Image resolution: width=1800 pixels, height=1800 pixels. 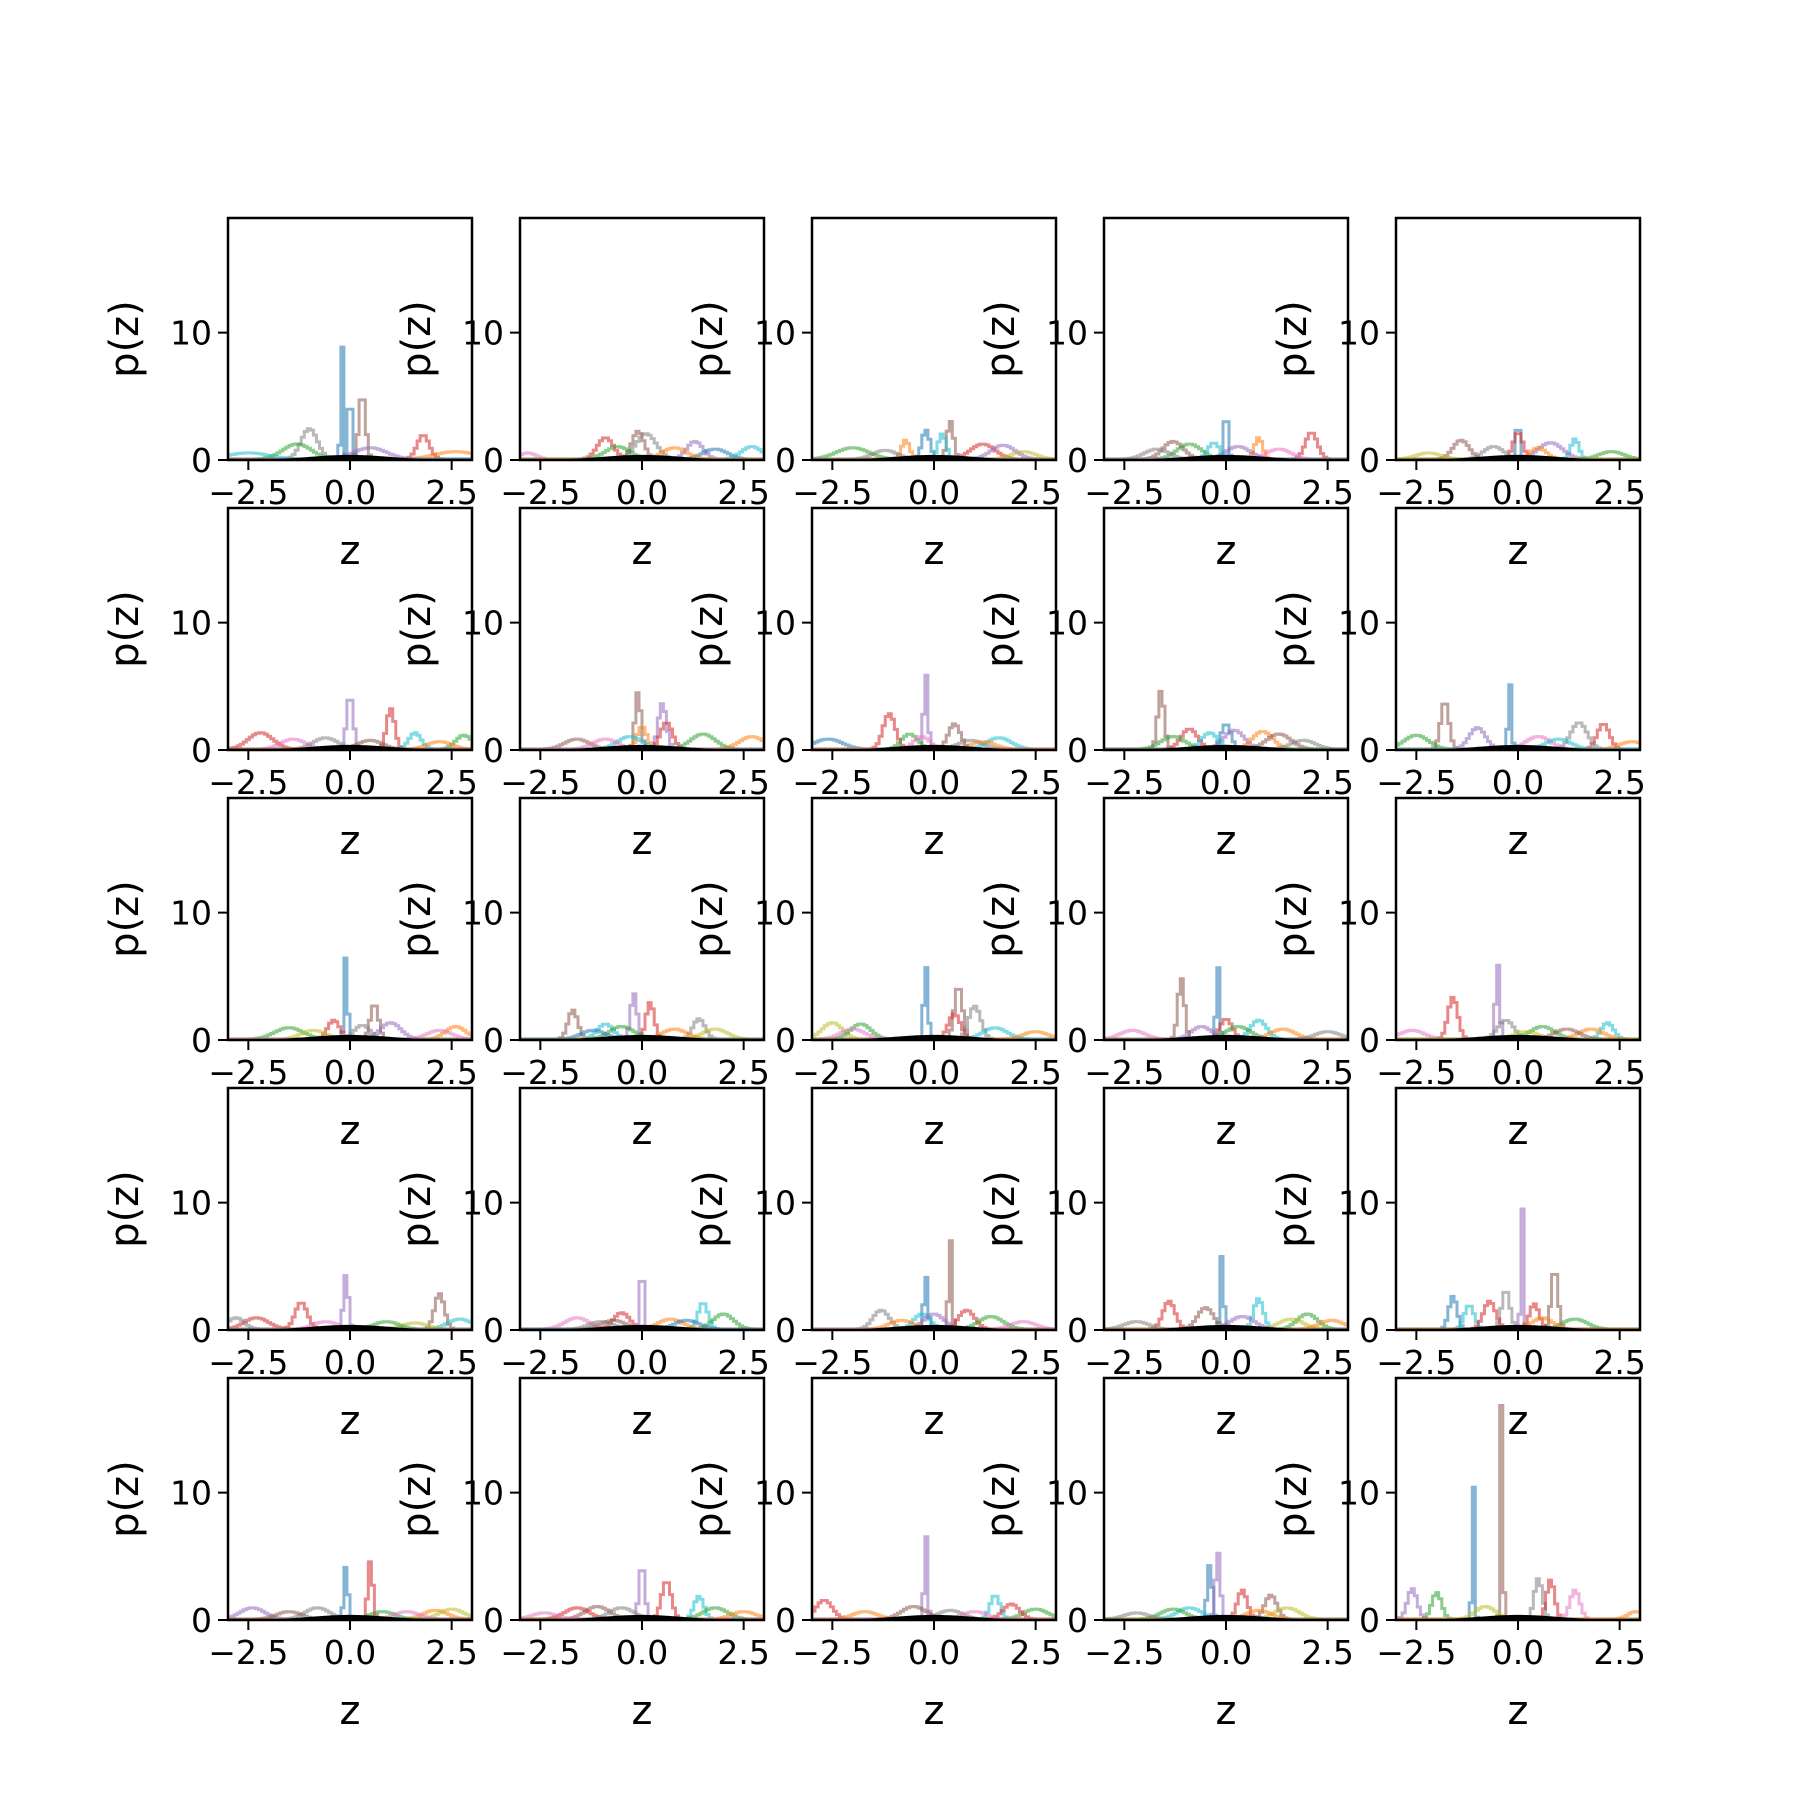 What do you see at coordinates (290, 1265) in the screenshot?
I see `panel-r4-c1: −2.5 0.0 2.5 0 10 z p(z)` at bounding box center [290, 1265].